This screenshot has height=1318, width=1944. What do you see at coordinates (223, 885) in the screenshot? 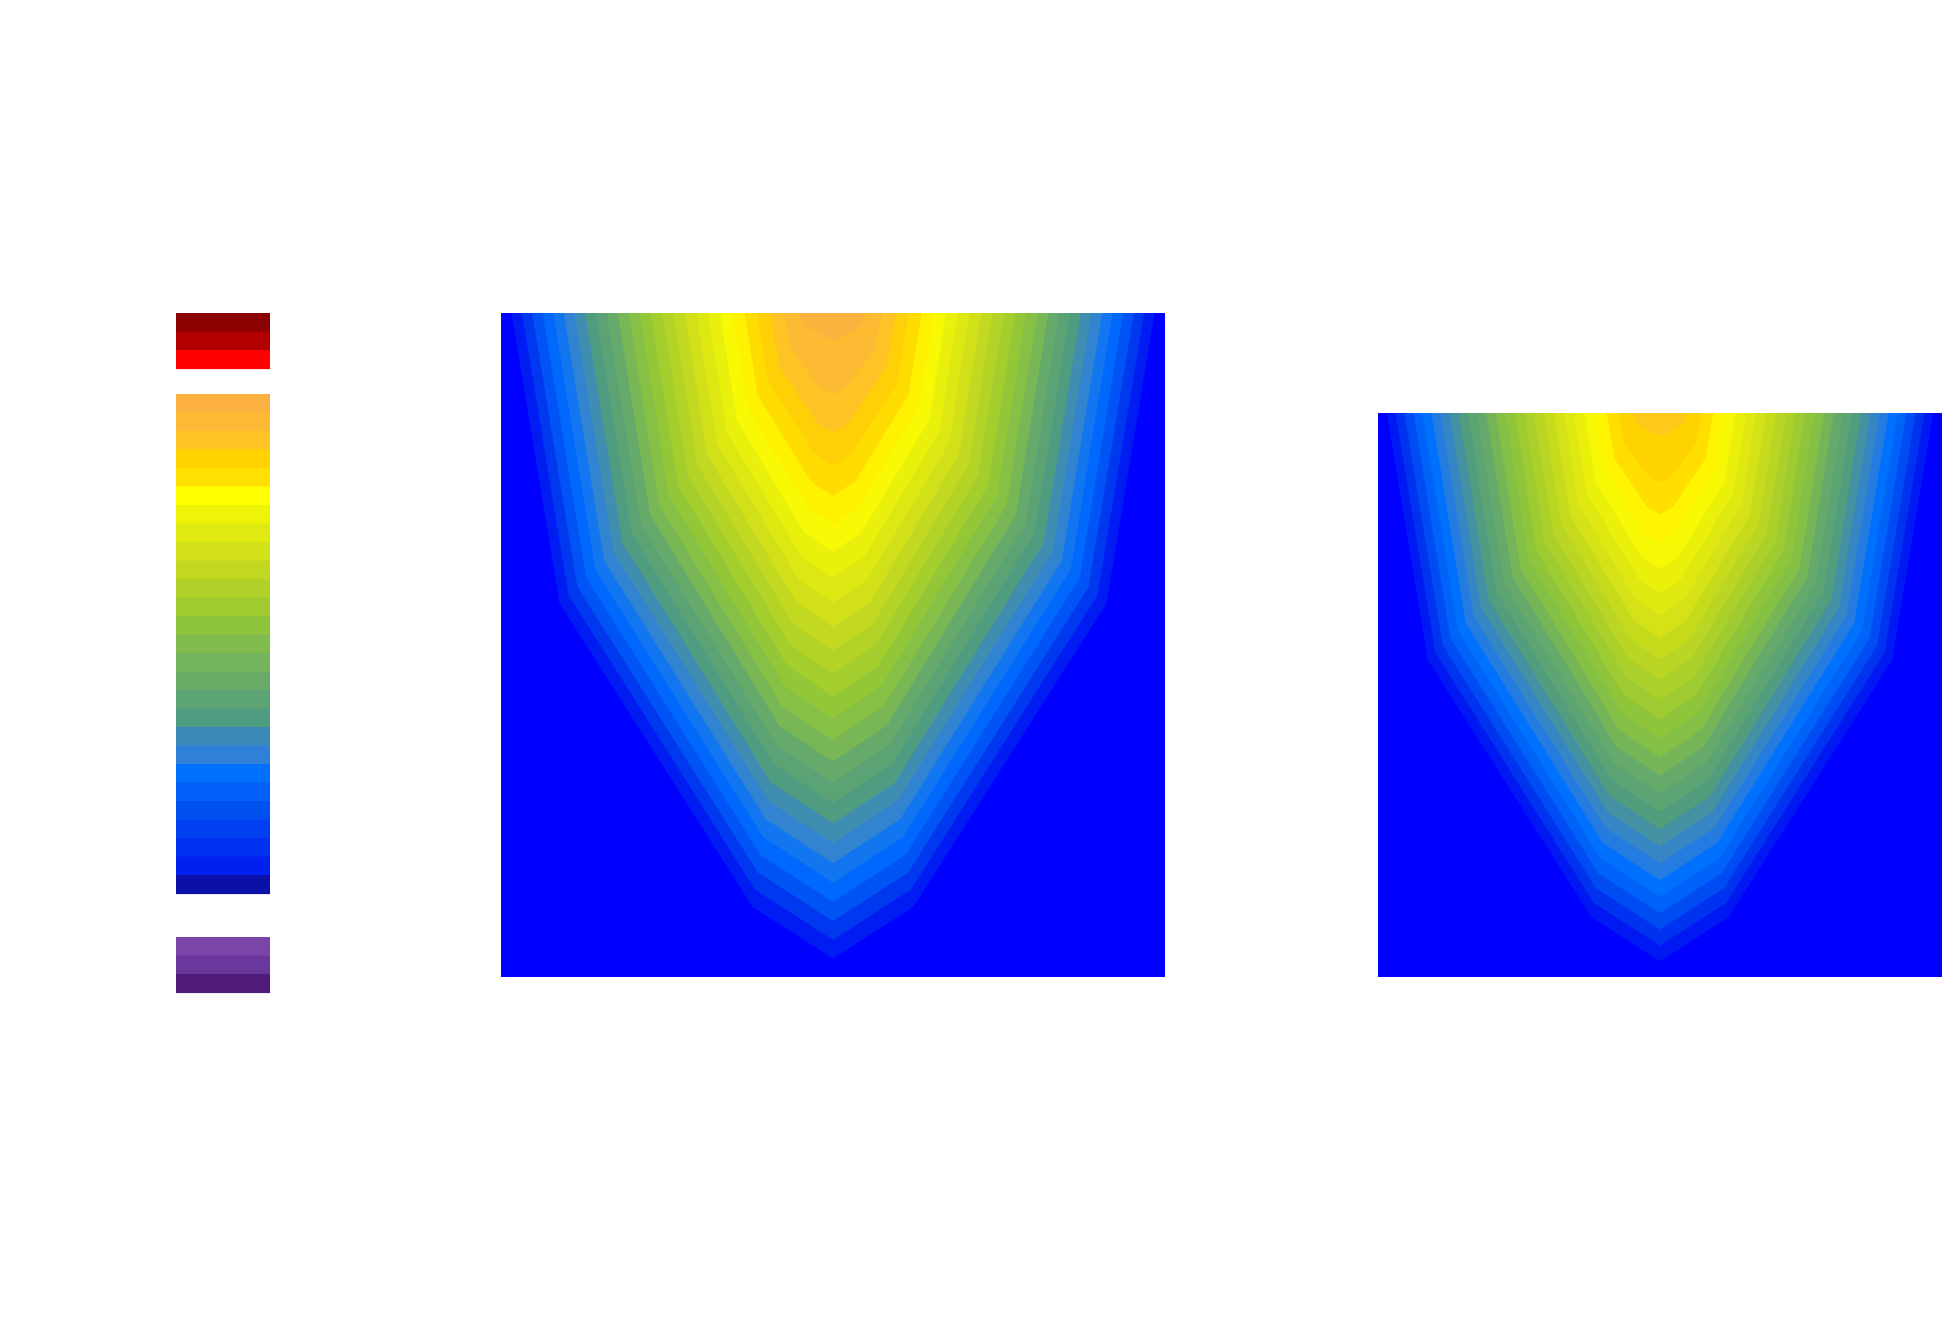
I see `colorbar-under-swatch` at bounding box center [223, 885].